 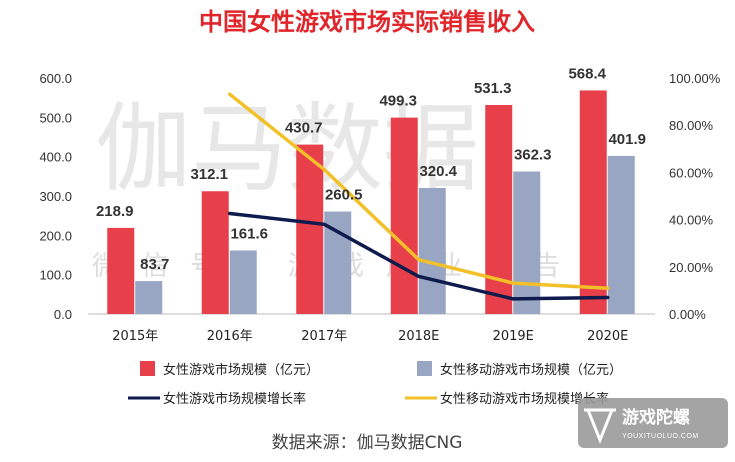 I want to click on data-label-mobile-market: 401.9, so click(x=627, y=139).